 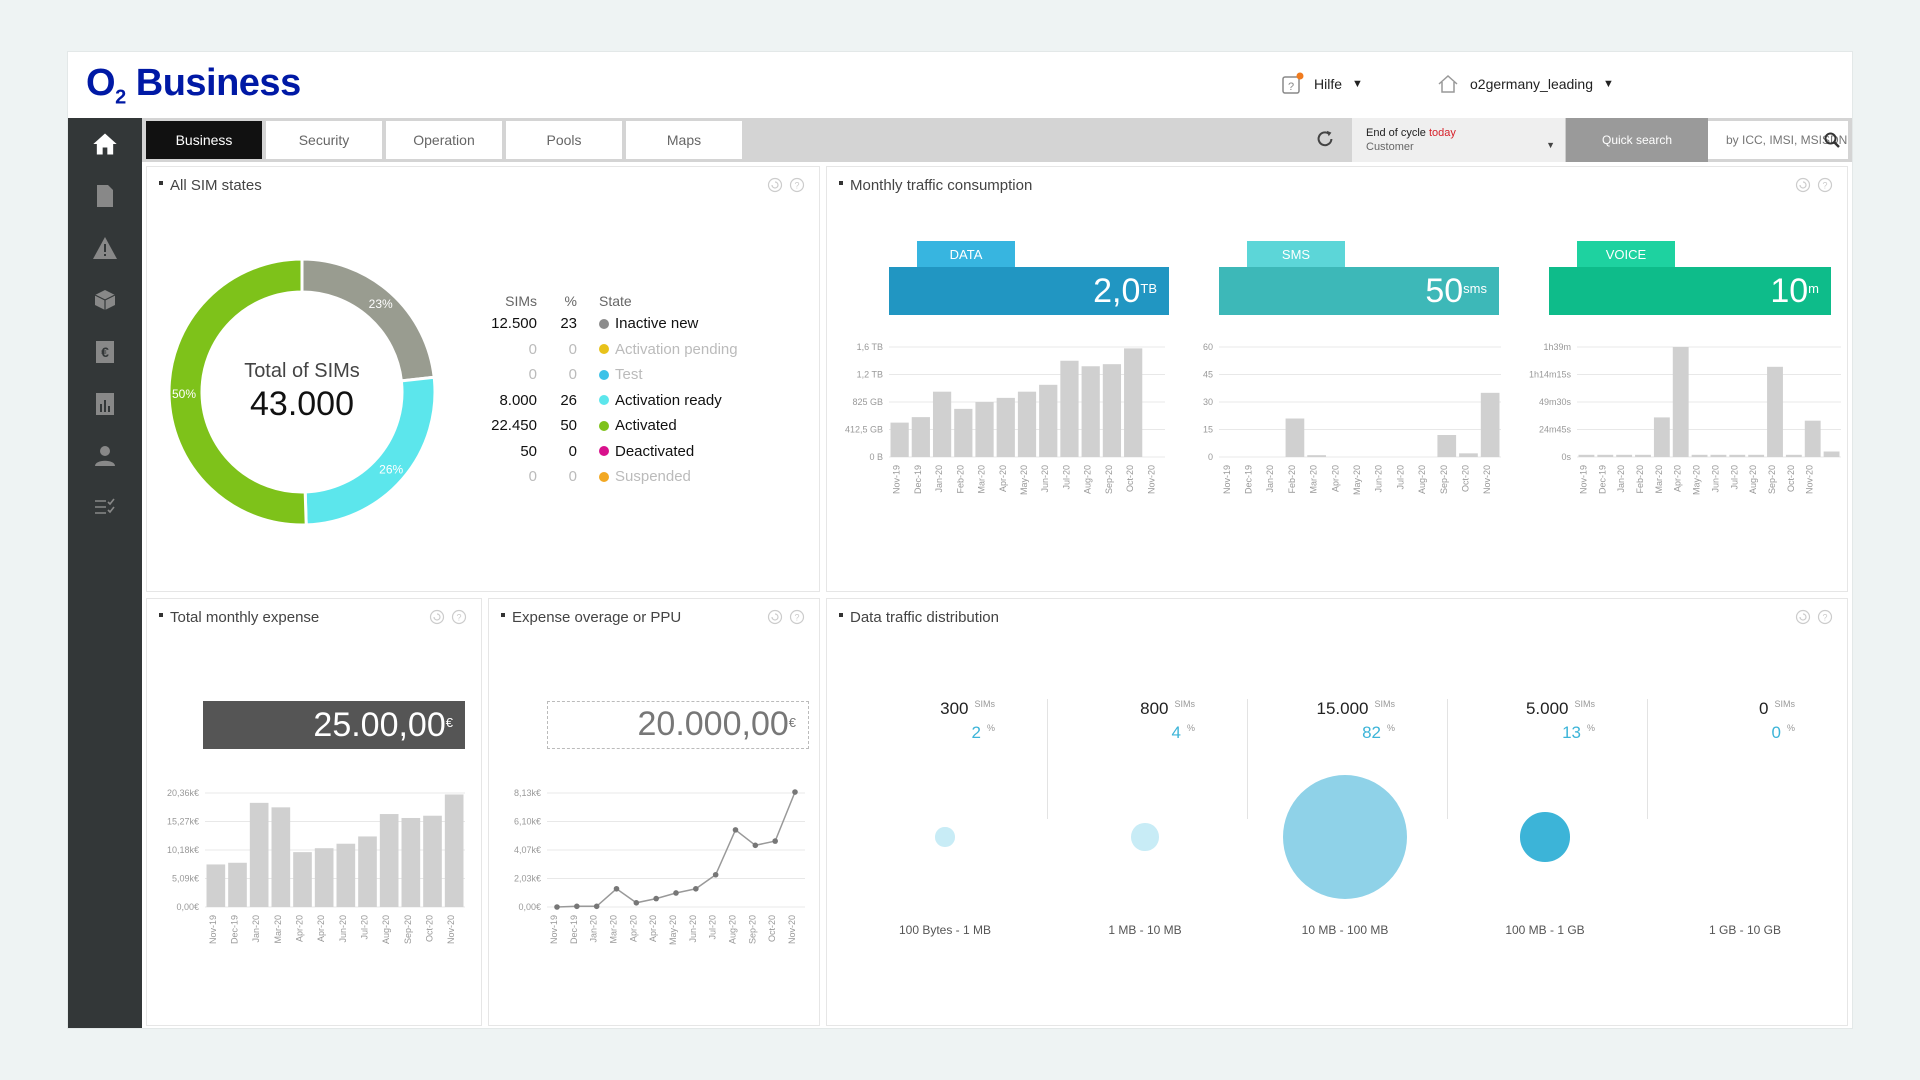 What do you see at coordinates (684, 140) in the screenshot?
I see `tab-maps: Maps` at bounding box center [684, 140].